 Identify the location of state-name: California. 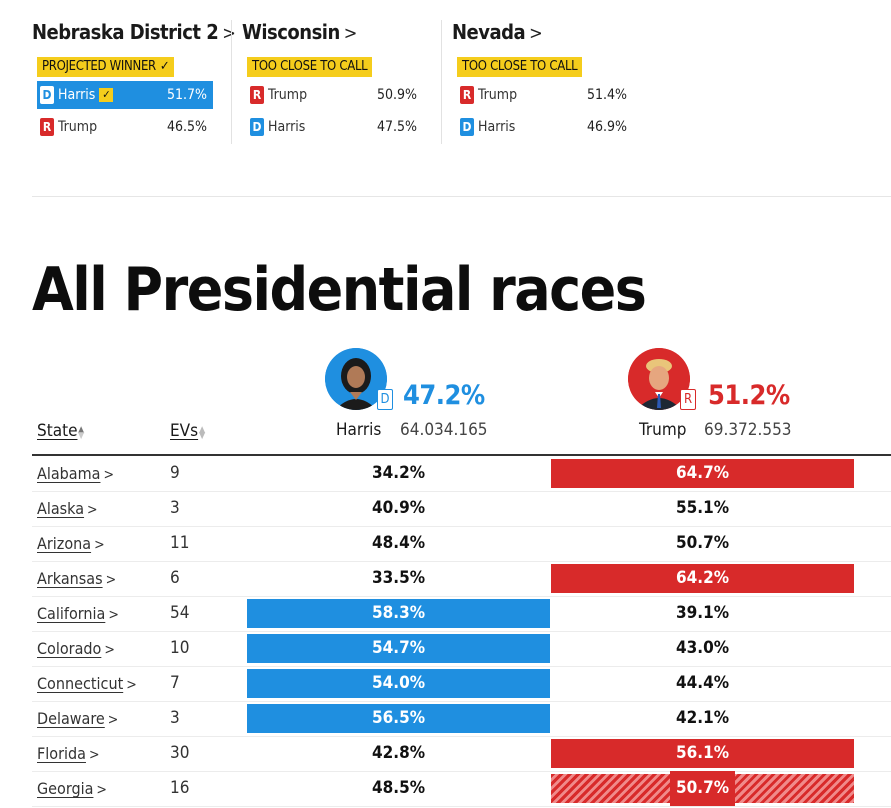
(71, 613).